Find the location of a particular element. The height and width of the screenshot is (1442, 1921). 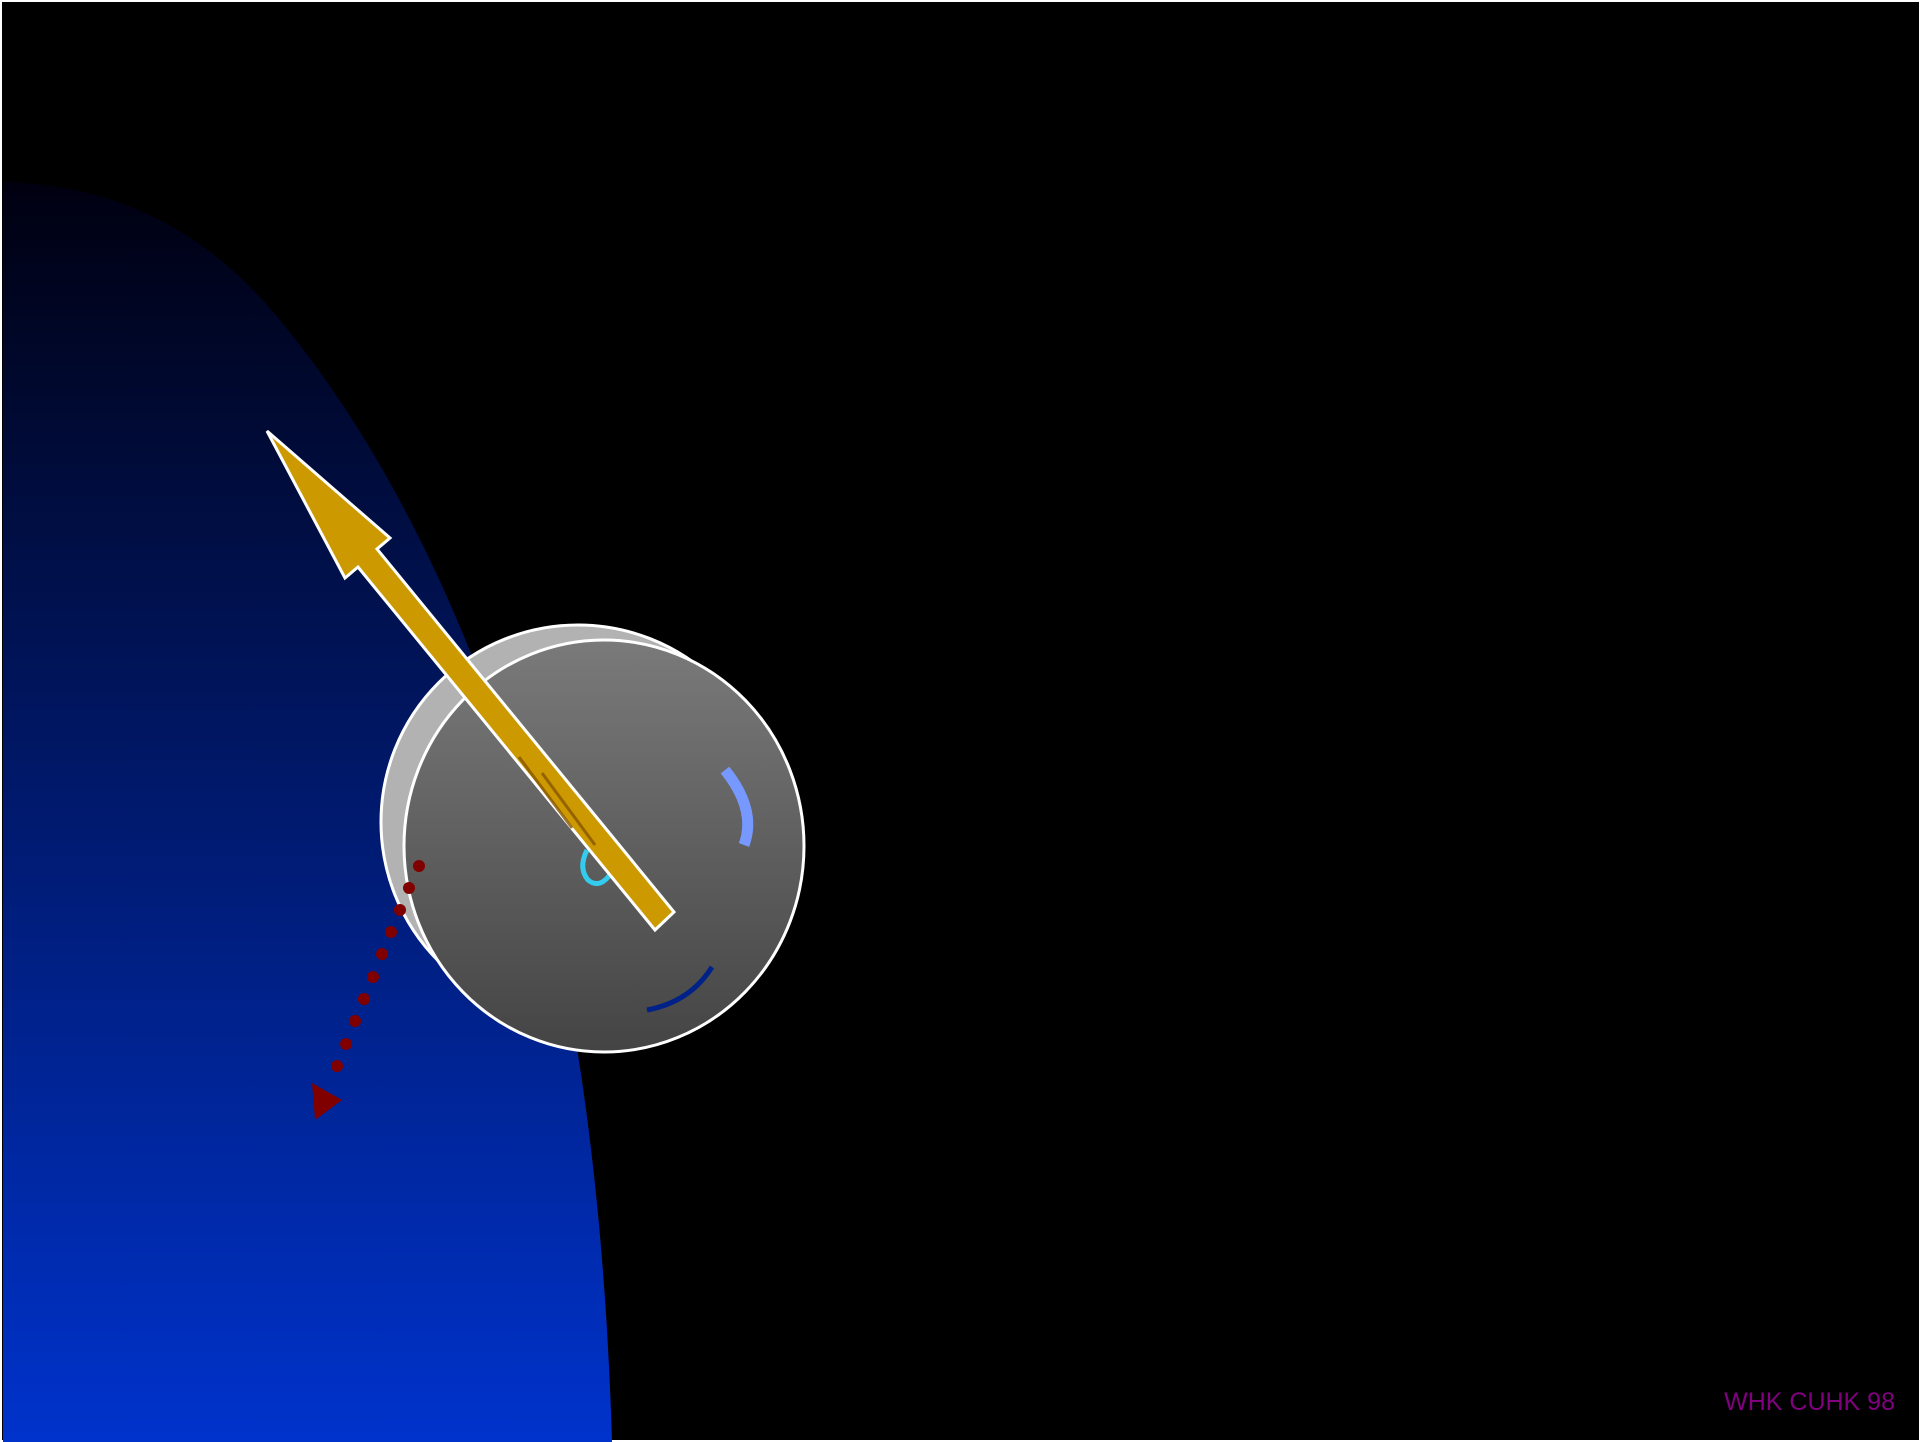

motion-arrowhead is located at coordinates (327, 1101).